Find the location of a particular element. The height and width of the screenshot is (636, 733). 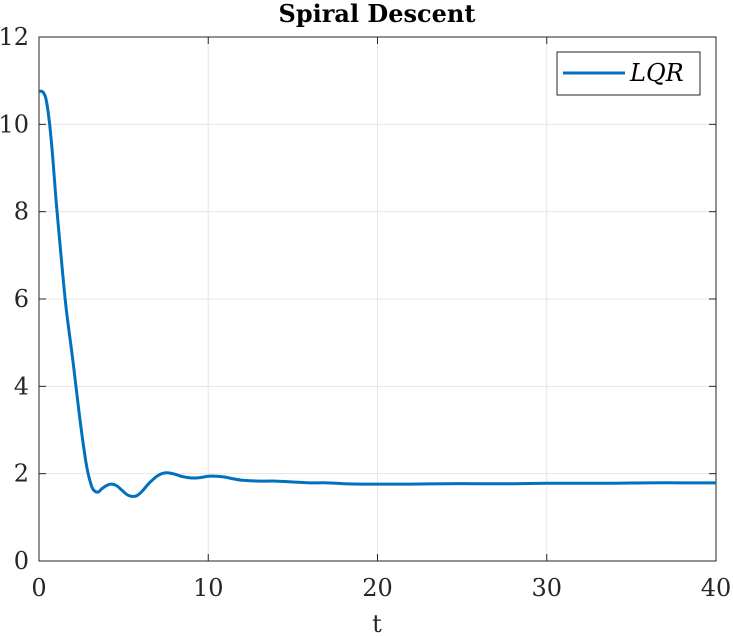

x-tick-labels: 0 10 20 30 40 is located at coordinates (381, 588).